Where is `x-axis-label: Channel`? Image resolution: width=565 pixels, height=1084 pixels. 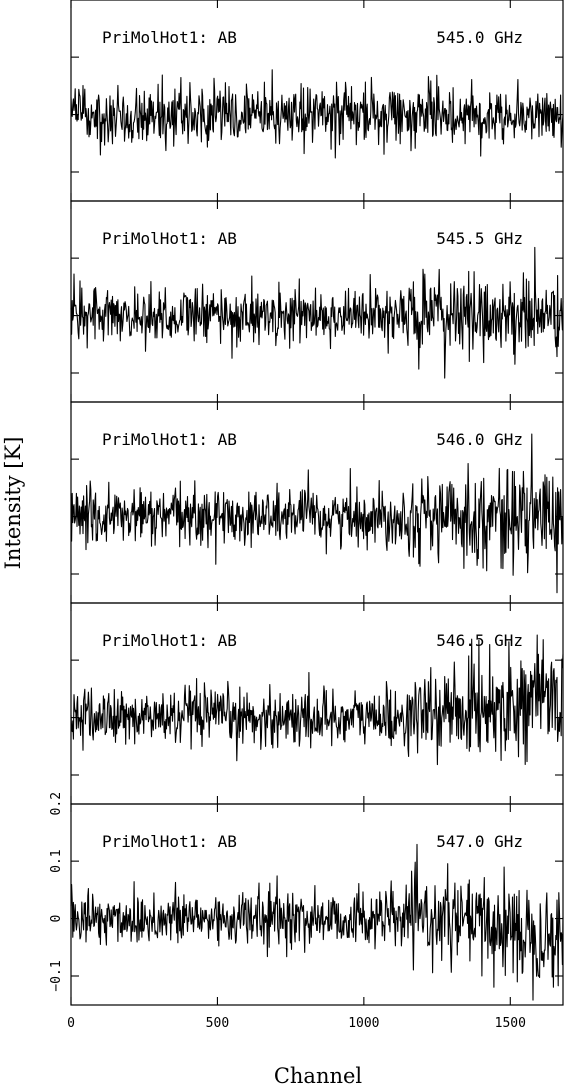 x-axis-label: Channel is located at coordinates (318, 1074).